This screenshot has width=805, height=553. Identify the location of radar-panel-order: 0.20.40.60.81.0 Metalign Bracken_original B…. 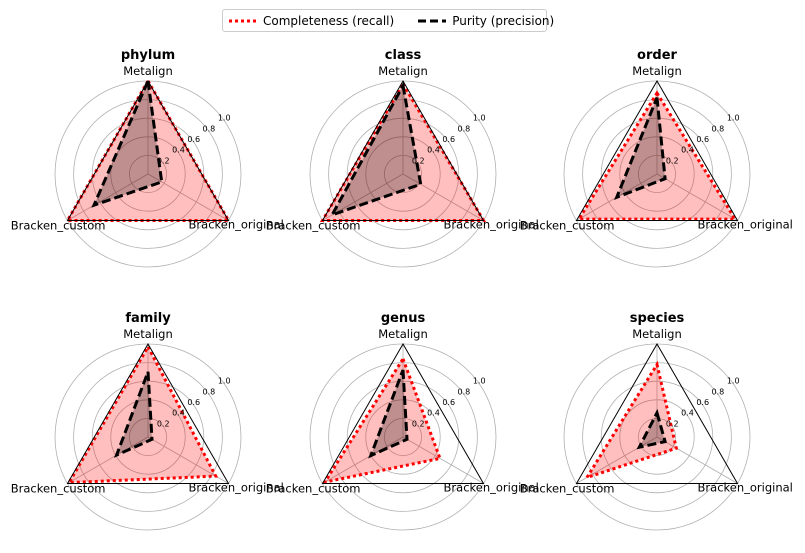
(656, 158).